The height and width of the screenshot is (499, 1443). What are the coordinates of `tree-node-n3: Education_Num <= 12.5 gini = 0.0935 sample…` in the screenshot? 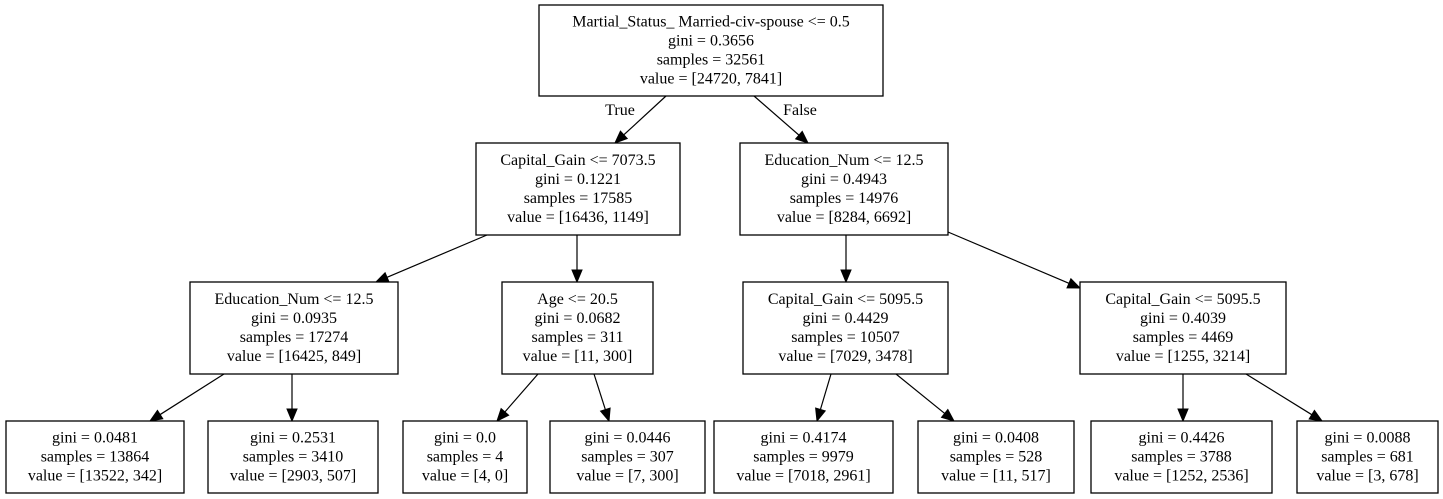 It's located at (294, 328).